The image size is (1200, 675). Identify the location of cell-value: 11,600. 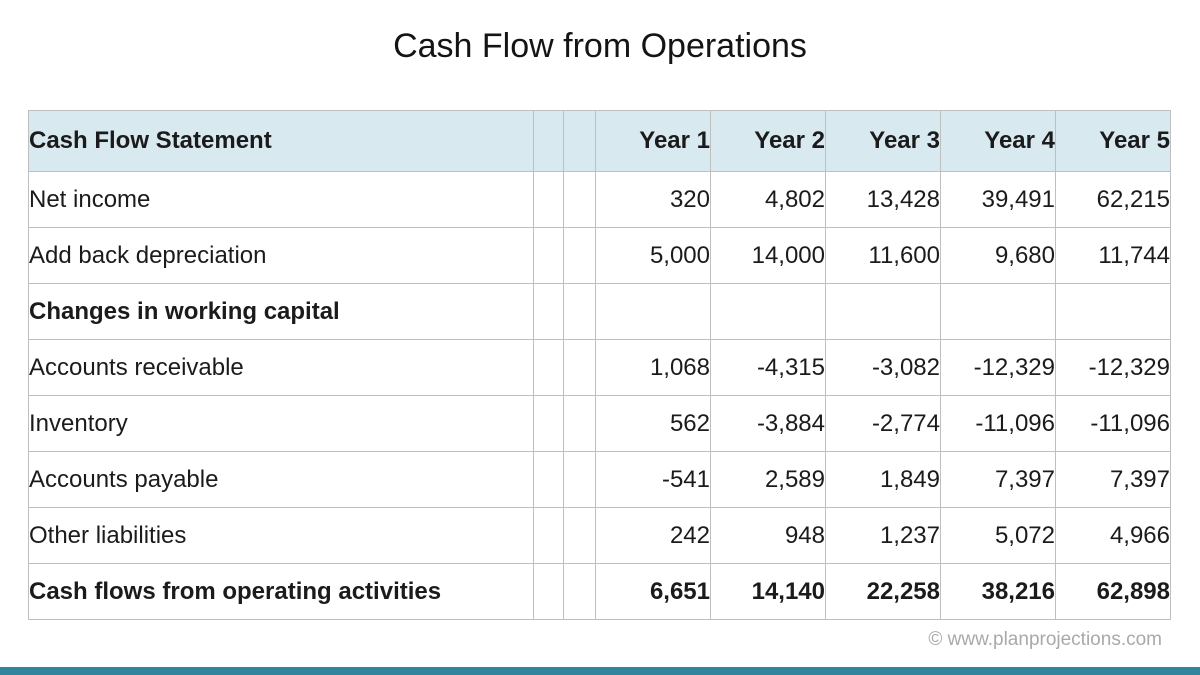
(883, 255).